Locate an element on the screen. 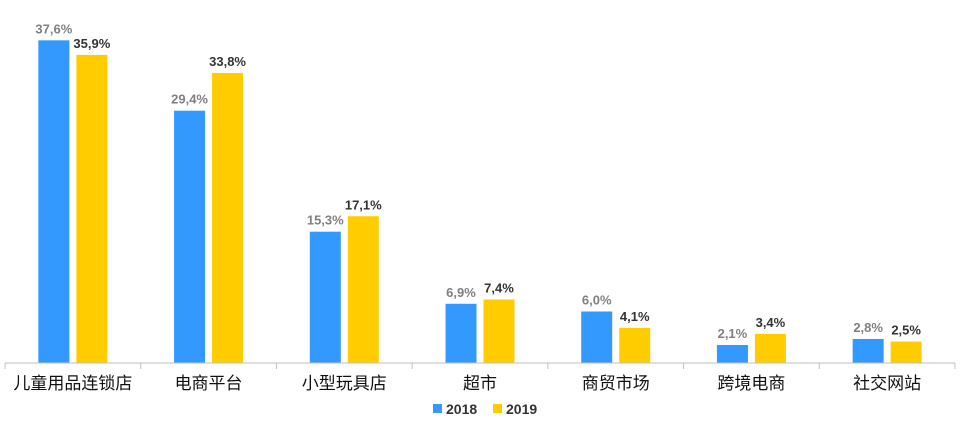 The width and height of the screenshot is (960, 434). data-label-2019-2: 17,1% is located at coordinates (363, 204).